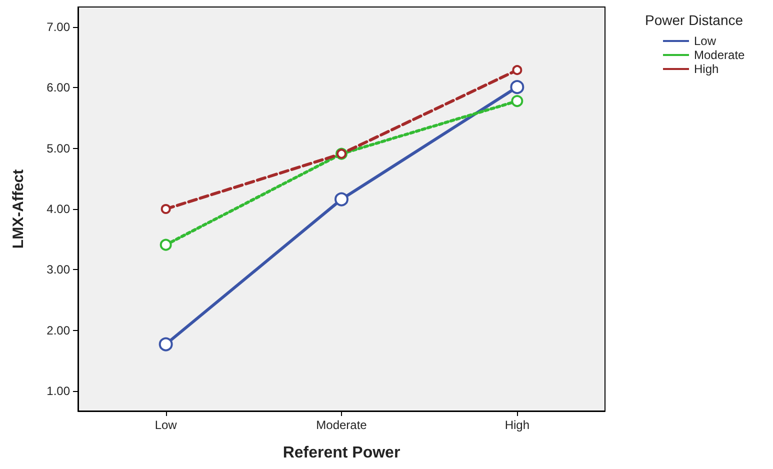  I want to click on y-tick-label: 7.00, so click(58, 27).